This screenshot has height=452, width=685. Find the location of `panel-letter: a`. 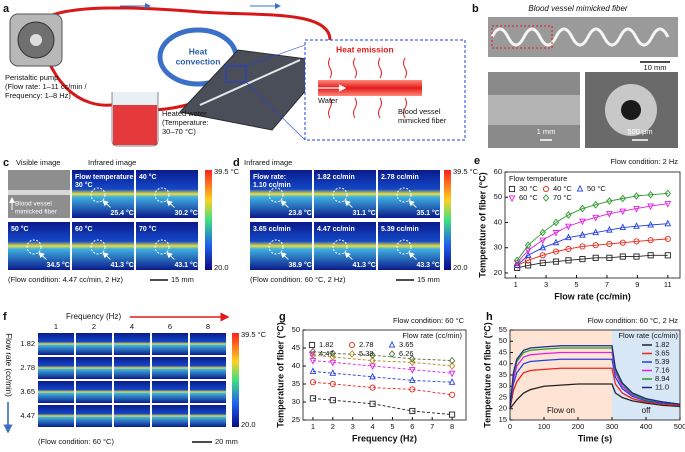

panel-letter: a is located at coordinates (6, 9).